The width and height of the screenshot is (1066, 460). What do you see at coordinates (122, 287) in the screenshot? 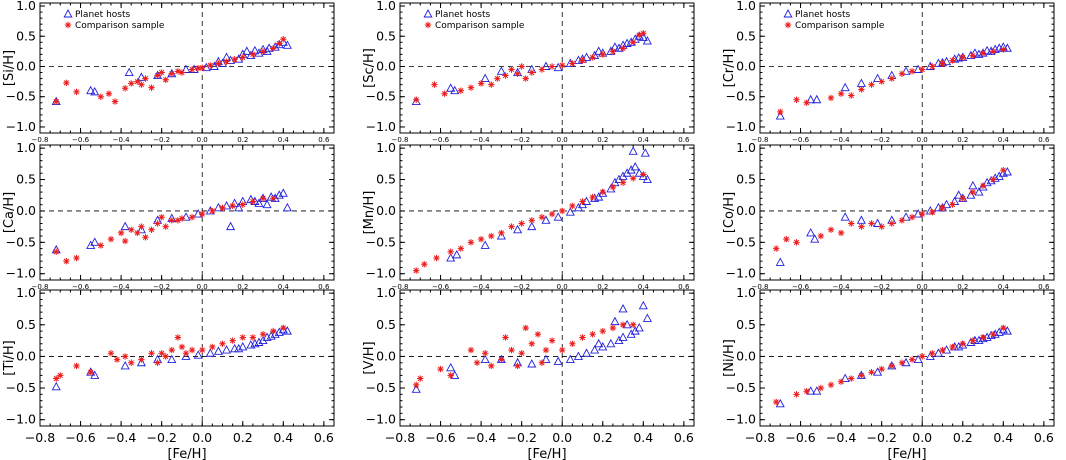
I see `x-tick-label: −0.4` at bounding box center [122, 287].